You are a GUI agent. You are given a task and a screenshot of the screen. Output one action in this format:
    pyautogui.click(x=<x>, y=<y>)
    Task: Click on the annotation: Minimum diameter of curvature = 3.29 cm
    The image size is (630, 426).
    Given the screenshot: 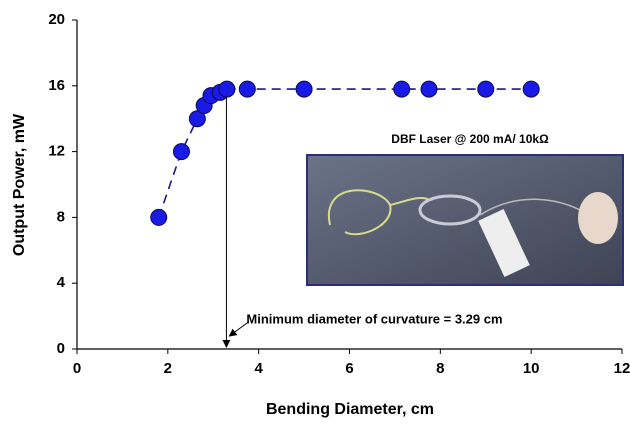 What is the action you would take?
    pyautogui.click(x=374, y=318)
    